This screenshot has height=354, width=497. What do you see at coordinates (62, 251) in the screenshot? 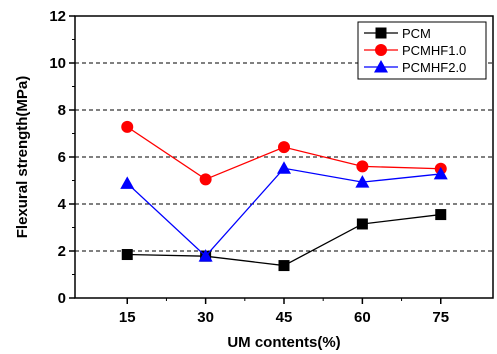
I see `y-tick-label: 2` at bounding box center [62, 251].